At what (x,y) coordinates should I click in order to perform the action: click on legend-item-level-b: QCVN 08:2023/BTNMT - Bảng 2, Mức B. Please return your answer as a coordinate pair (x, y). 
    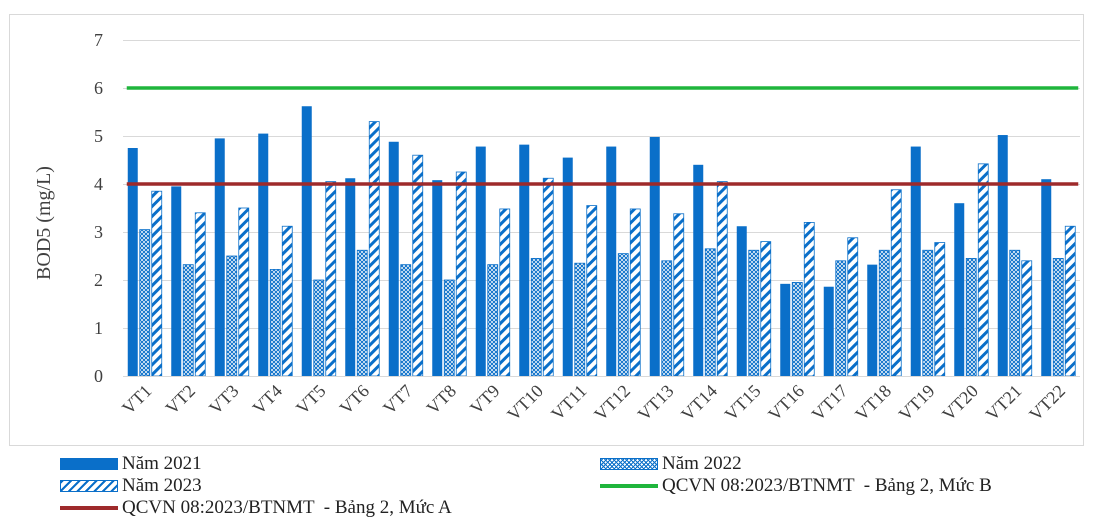
    Looking at the image, I should click on (796, 486).